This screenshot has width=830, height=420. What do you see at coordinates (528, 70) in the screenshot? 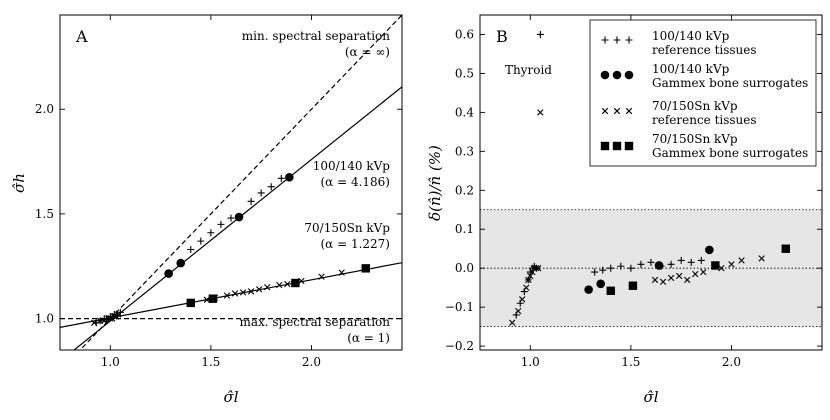
I see `annotation-thyroid: Thyroid` at bounding box center [528, 70].